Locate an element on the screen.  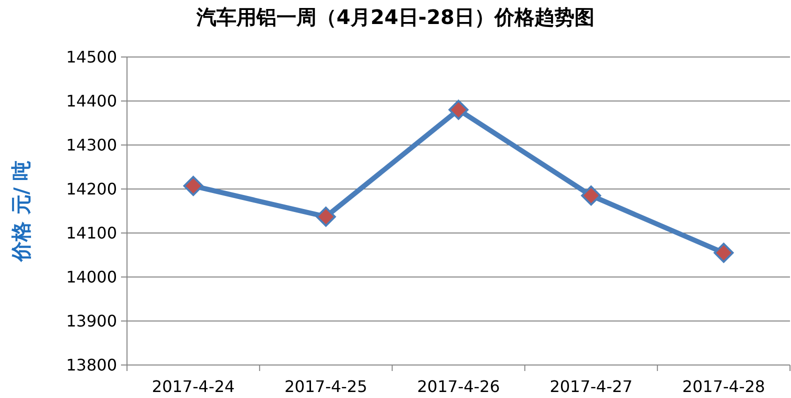
y-tick-label: 14300 is located at coordinates (91, 145).